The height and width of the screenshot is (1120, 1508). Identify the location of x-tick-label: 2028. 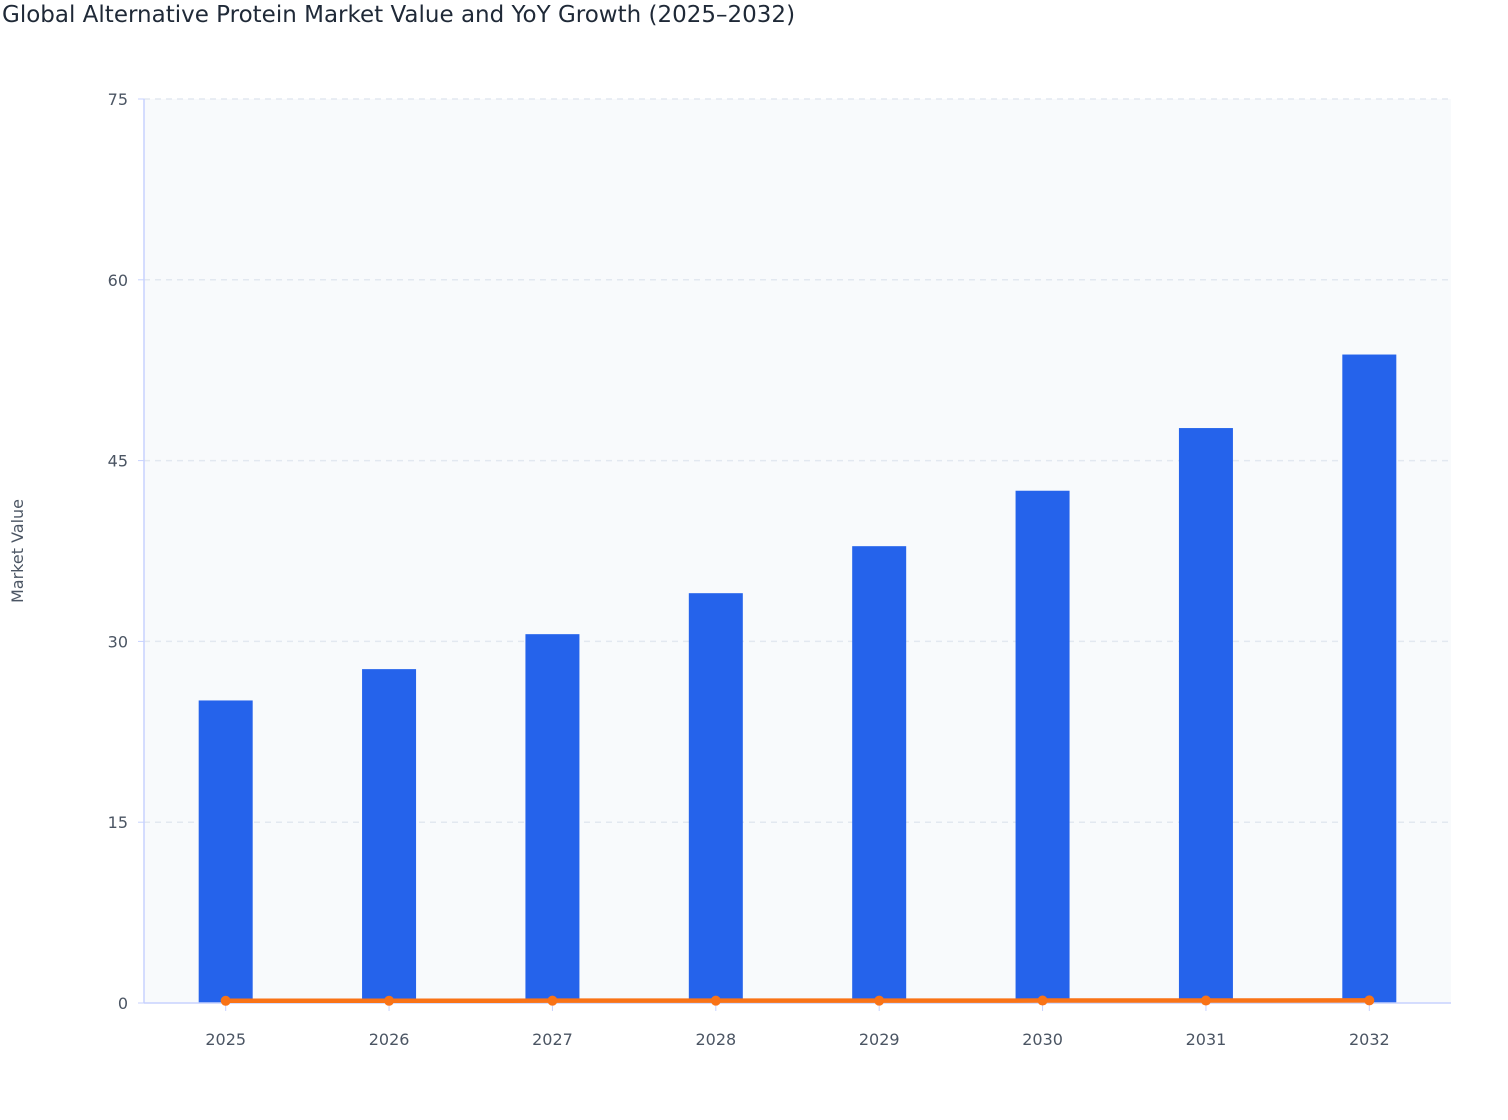
(715, 1039).